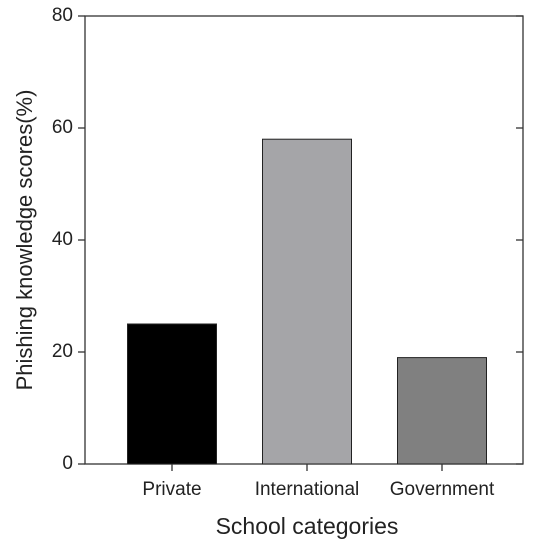 This screenshot has height=550, width=541. Describe the element at coordinates (307, 526) in the screenshot. I see `x-axis-label: School categories` at that location.